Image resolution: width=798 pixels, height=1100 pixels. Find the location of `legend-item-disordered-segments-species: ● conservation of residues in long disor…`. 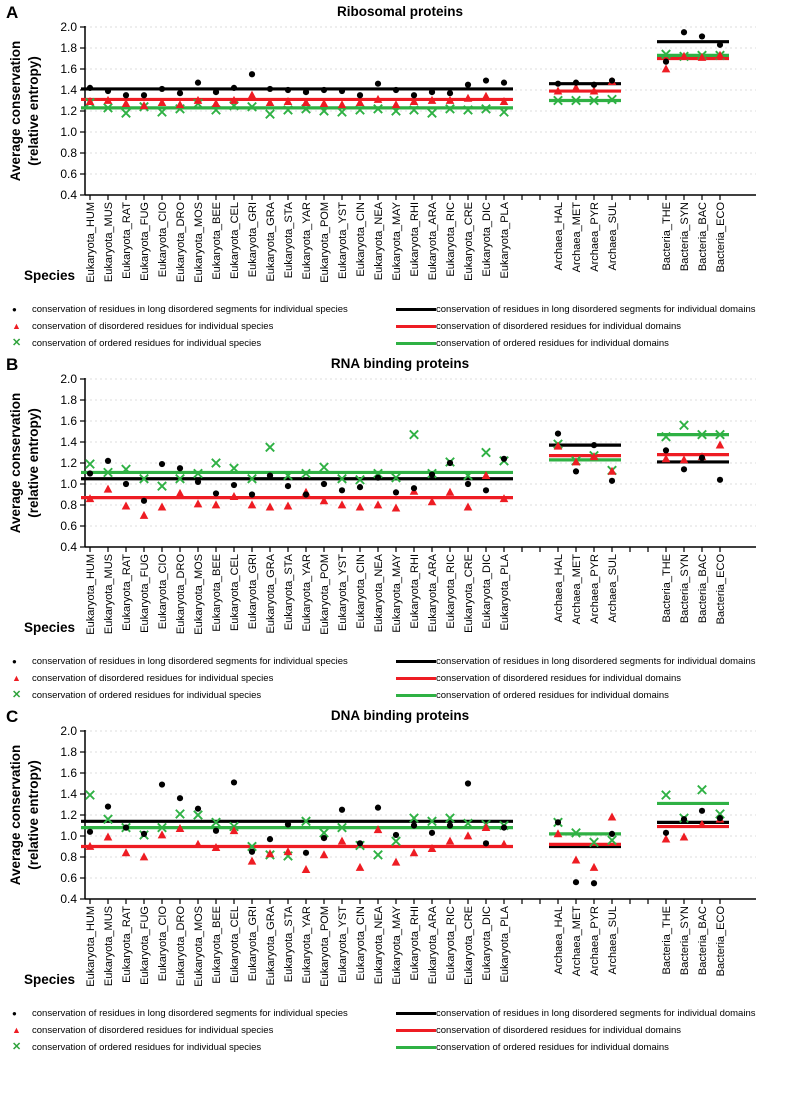

legend-item-disordered-segments-species: ● conservation of residues in long disor… is located at coordinates (201, 661).